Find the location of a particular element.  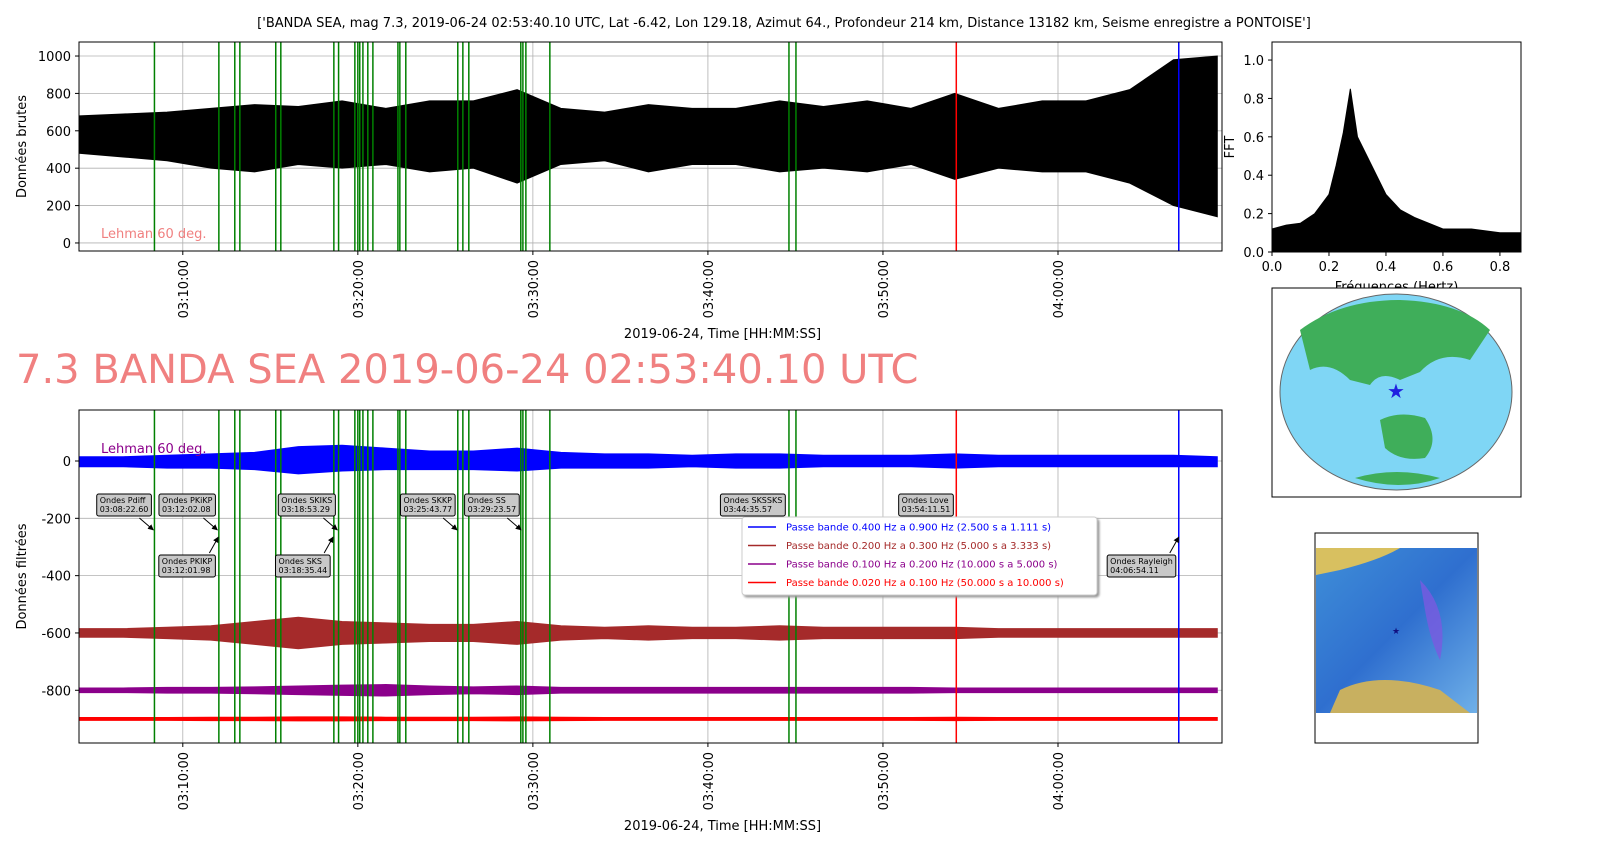

annotation-text: 03:18:35.44 is located at coordinates (303, 570).